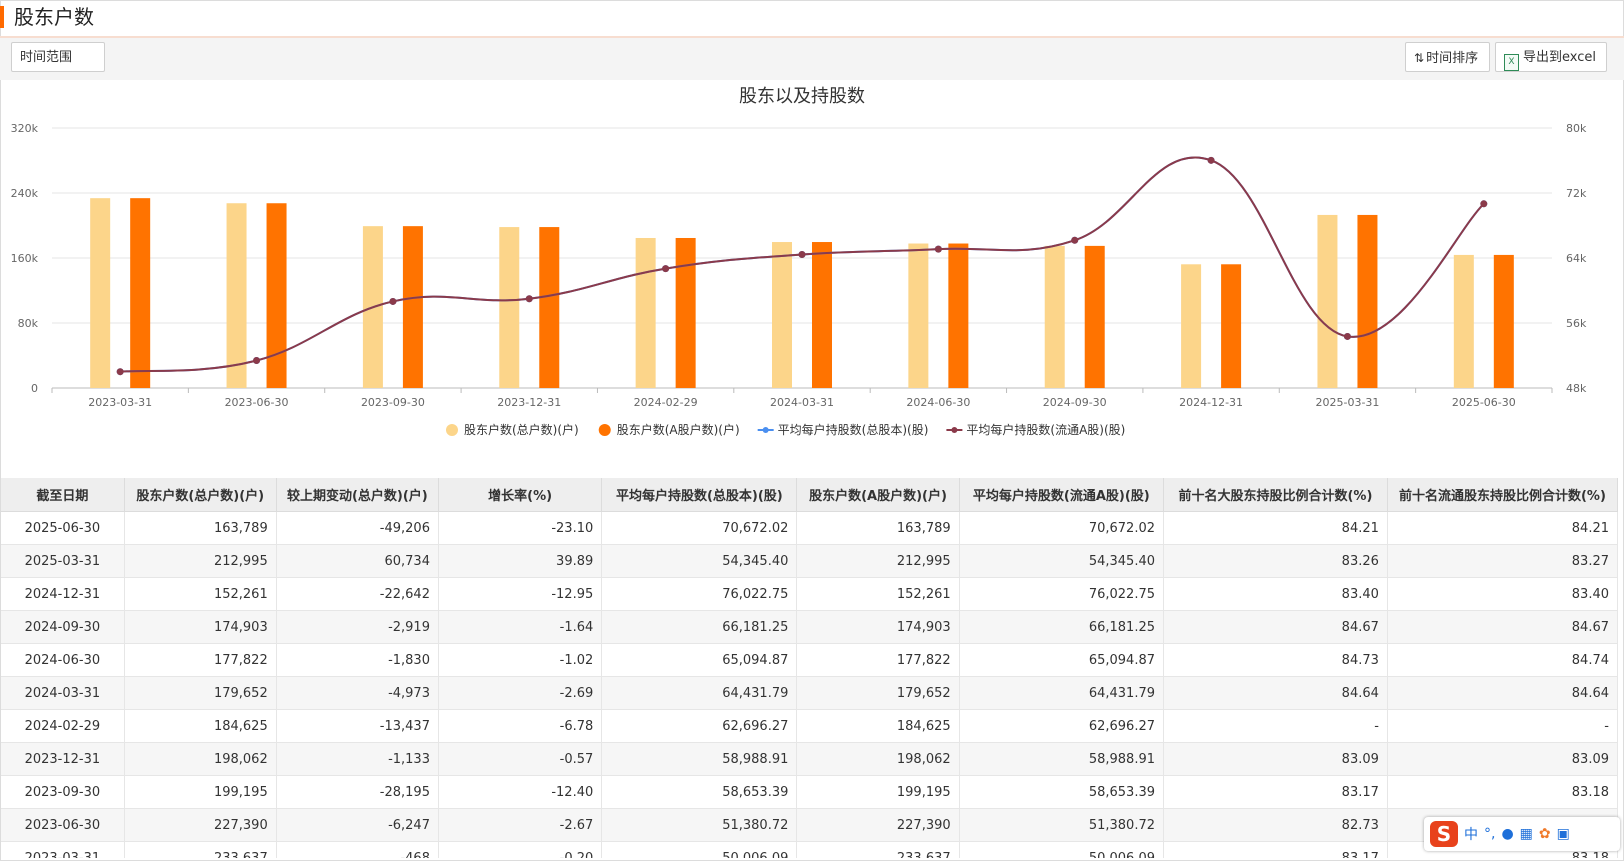  Describe the element at coordinates (520, 792) in the screenshot. I see `table-cell: -12.40` at that location.